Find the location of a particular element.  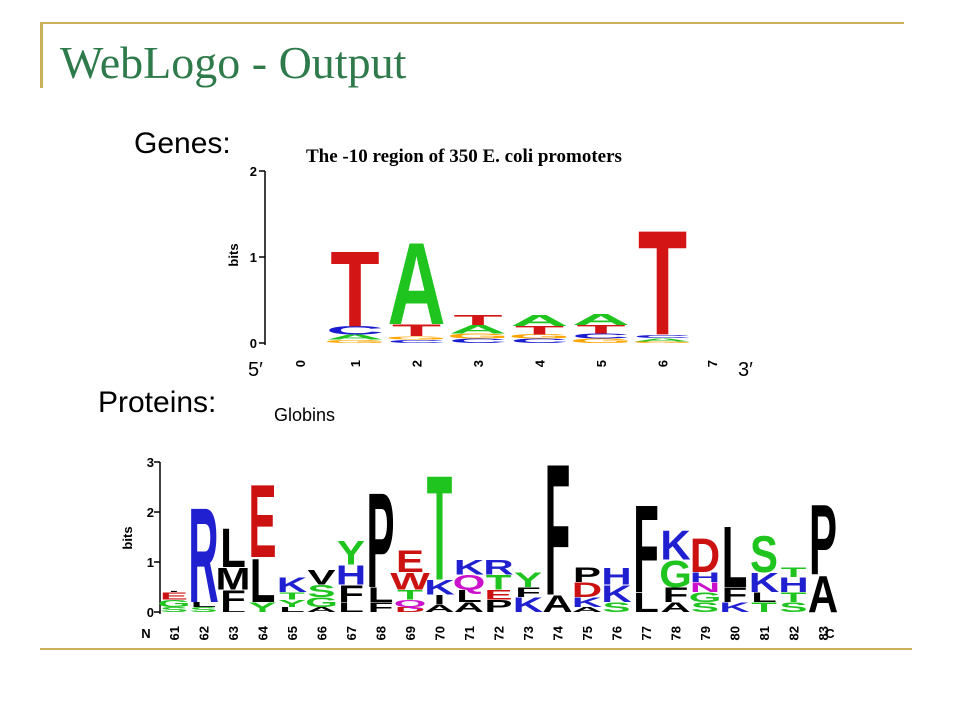

logo-1-x-tick-label: 62 is located at coordinates (204, 633).